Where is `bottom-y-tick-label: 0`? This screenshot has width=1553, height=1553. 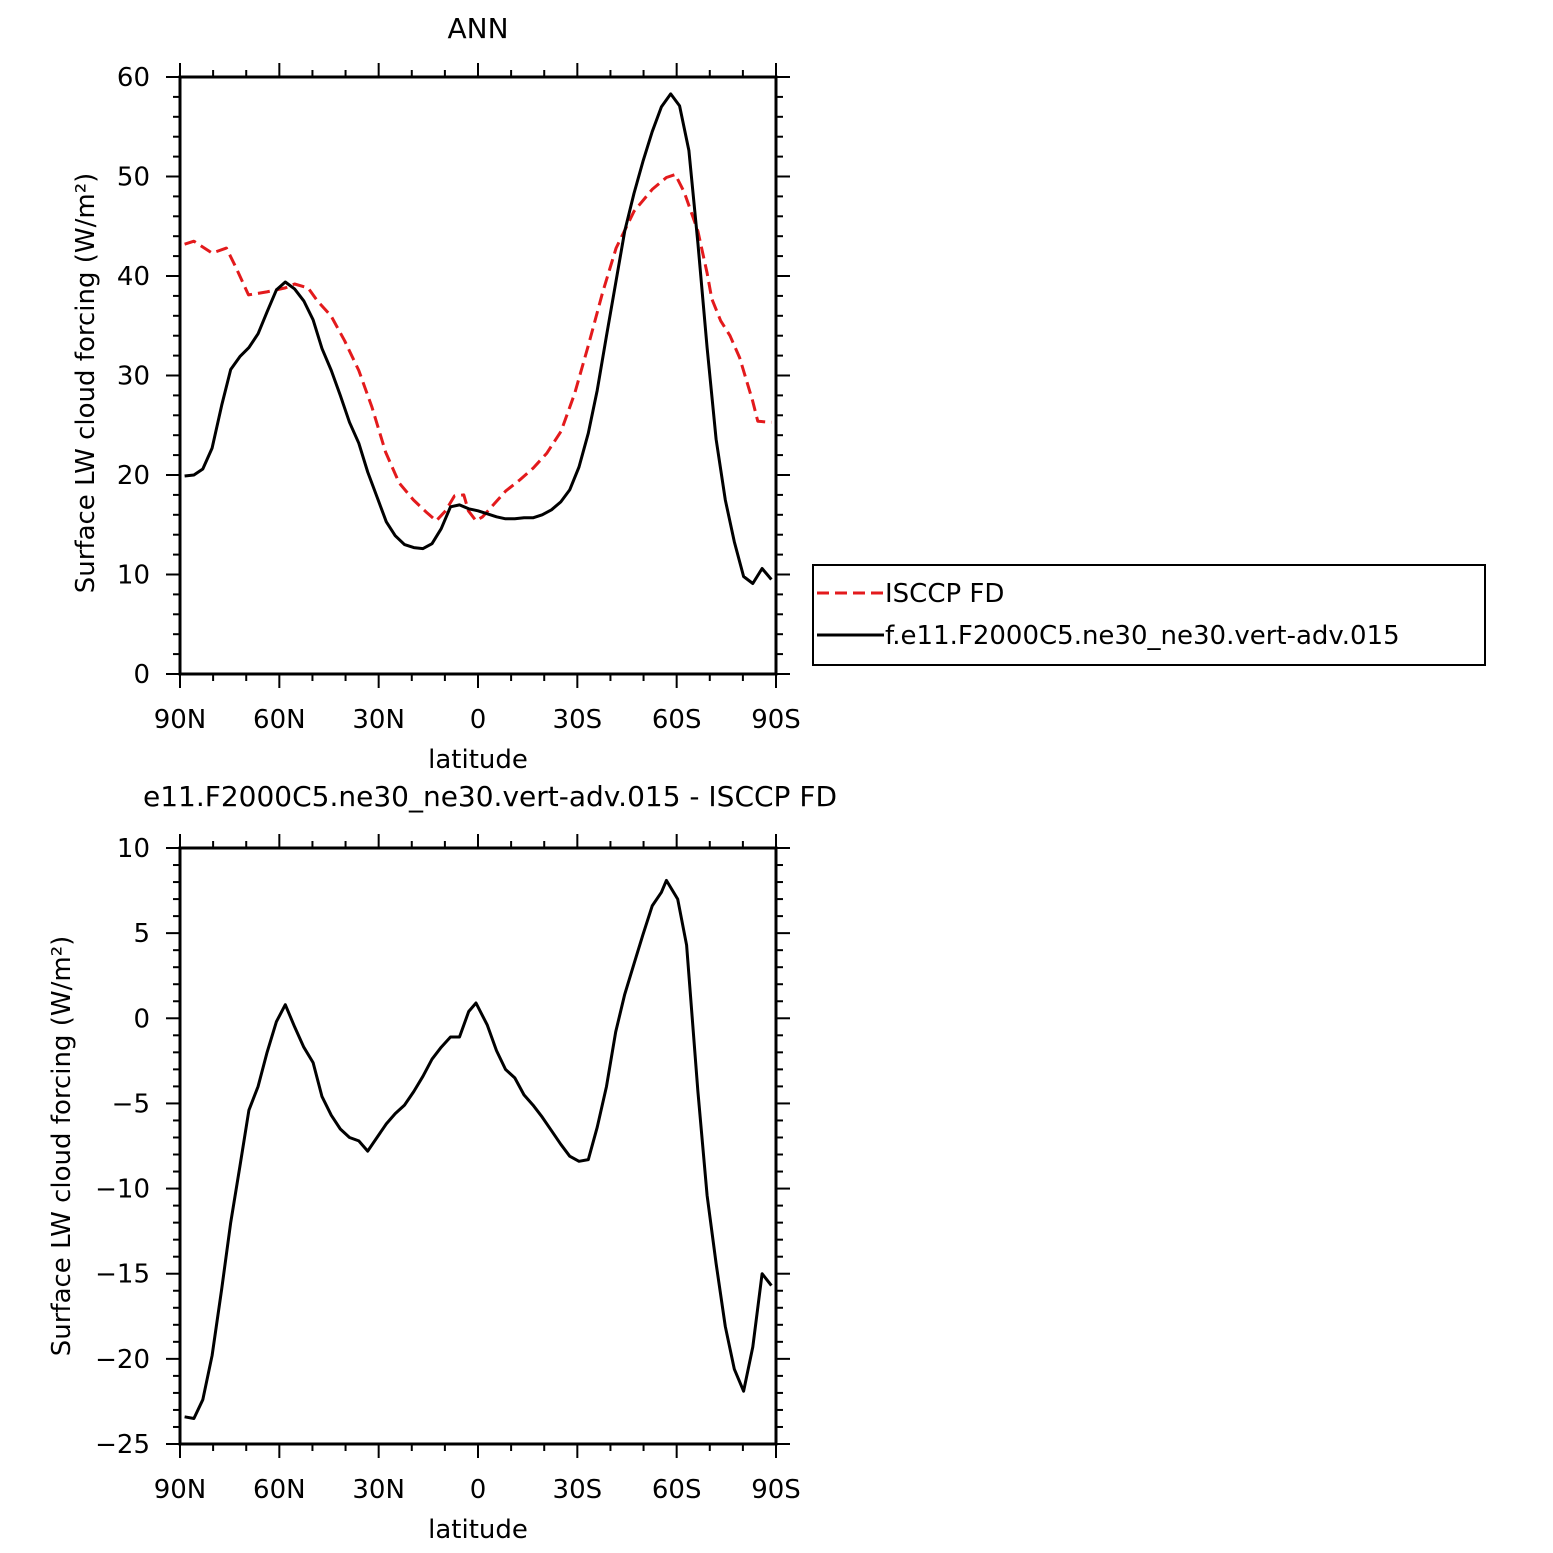 bottom-y-tick-label: 0 is located at coordinates (141, 1019).